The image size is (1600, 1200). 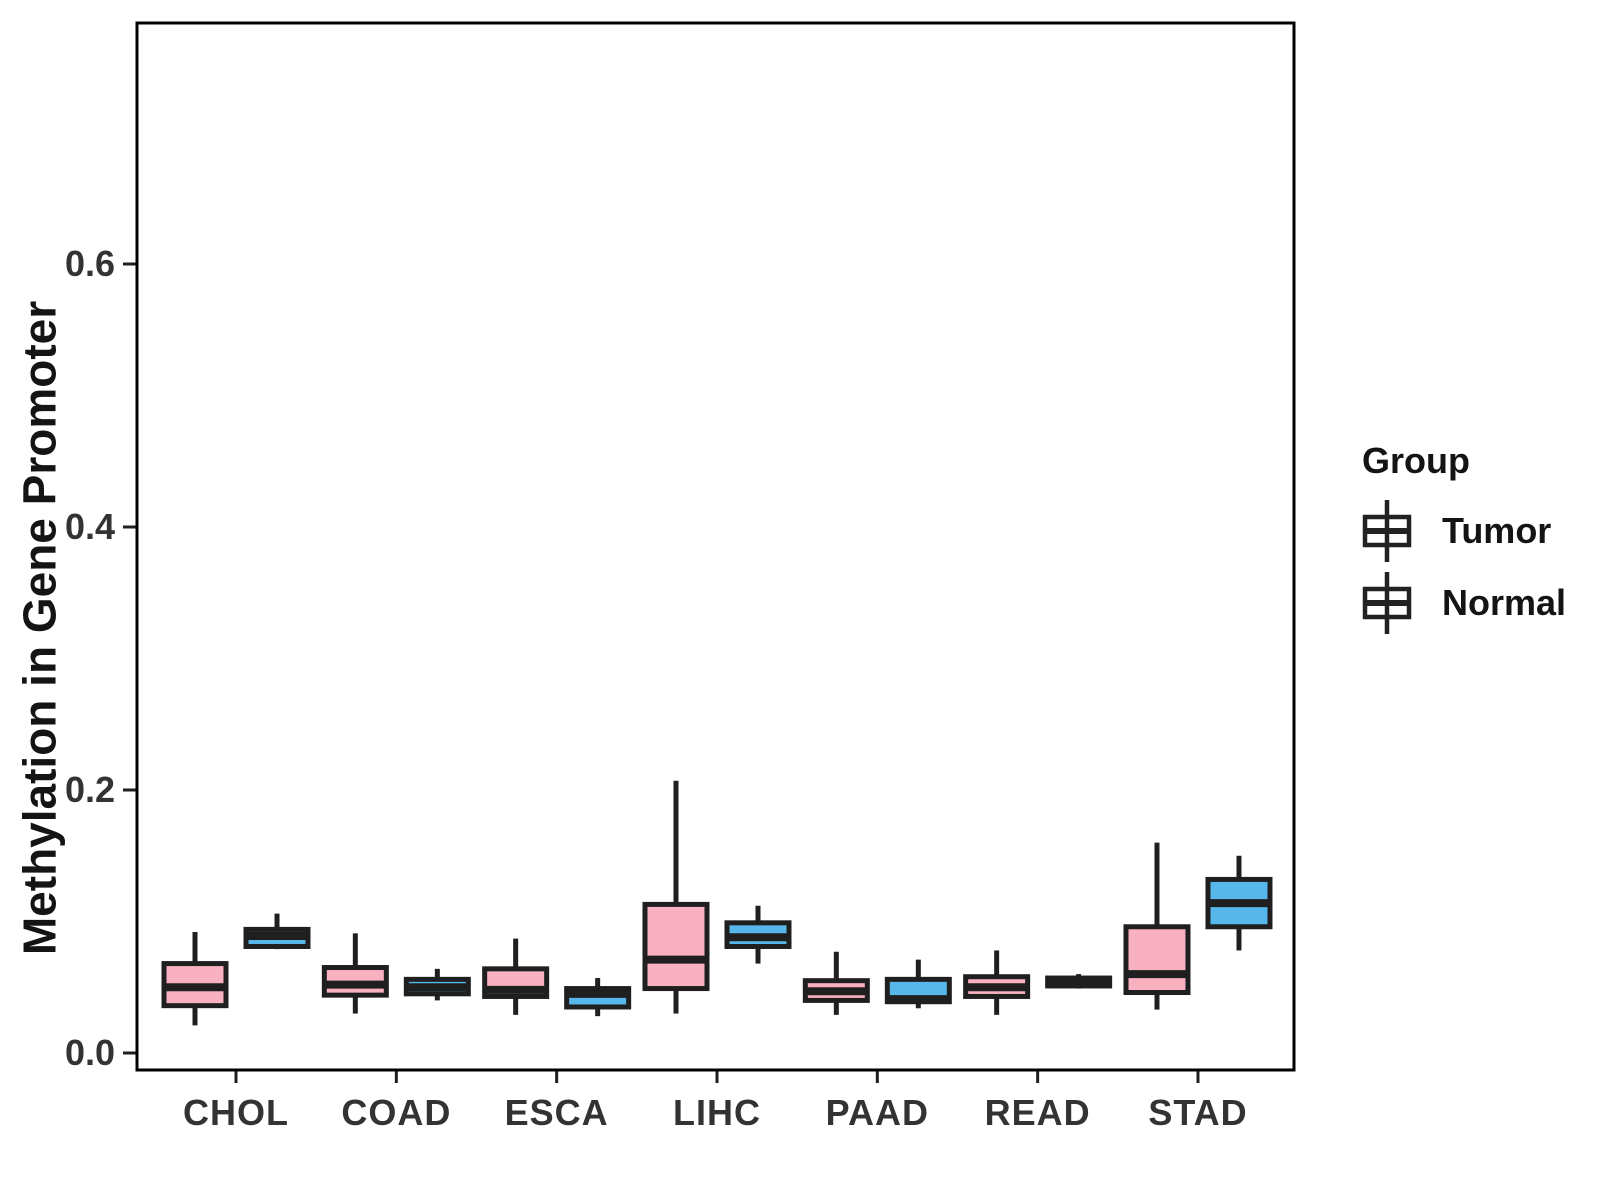 What do you see at coordinates (90, 263) in the screenshot?
I see `y-tick-label: 0.6` at bounding box center [90, 263].